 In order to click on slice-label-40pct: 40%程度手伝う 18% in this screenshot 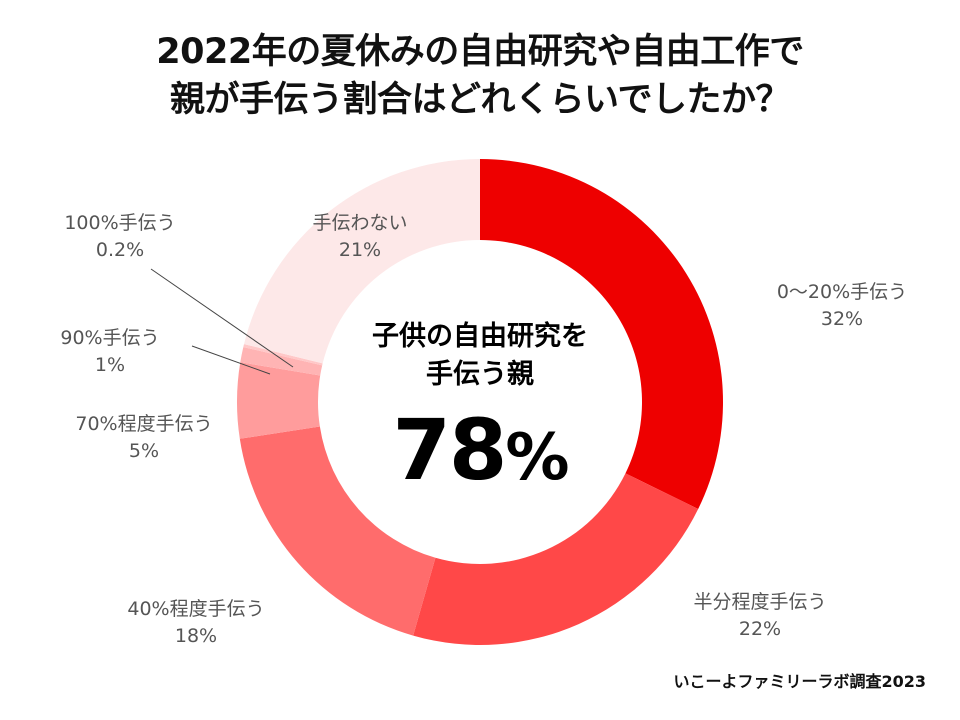, I will do `click(196, 623)`.